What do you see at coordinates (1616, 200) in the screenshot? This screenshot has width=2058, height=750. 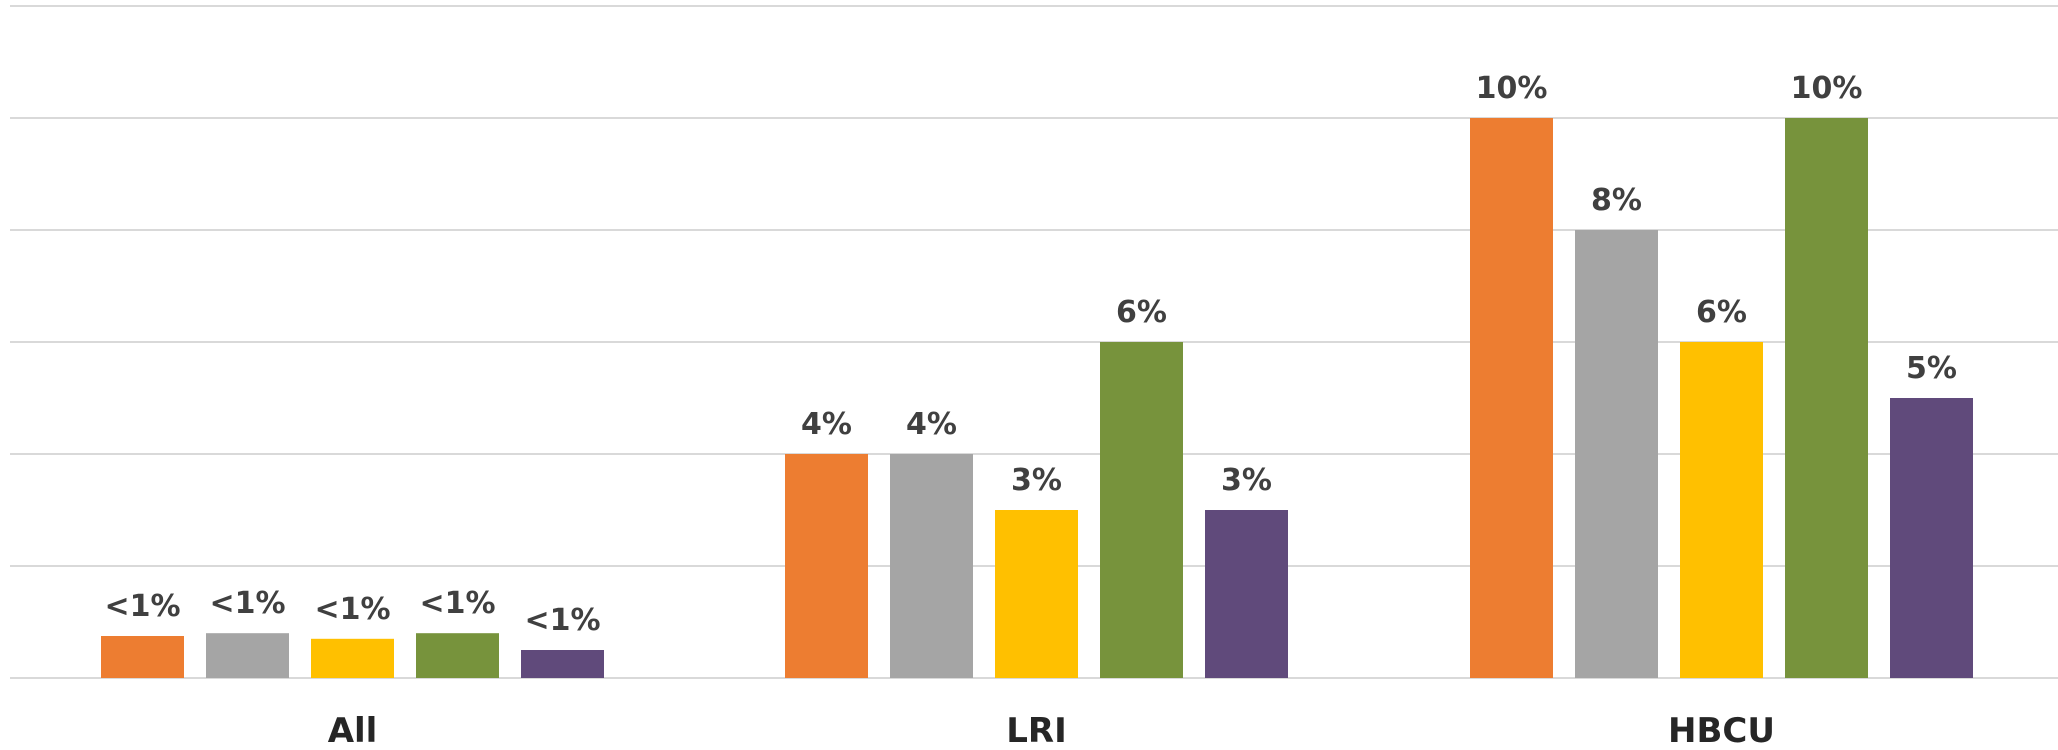 I see `data-label-hbcu-2: 8%` at bounding box center [1616, 200].